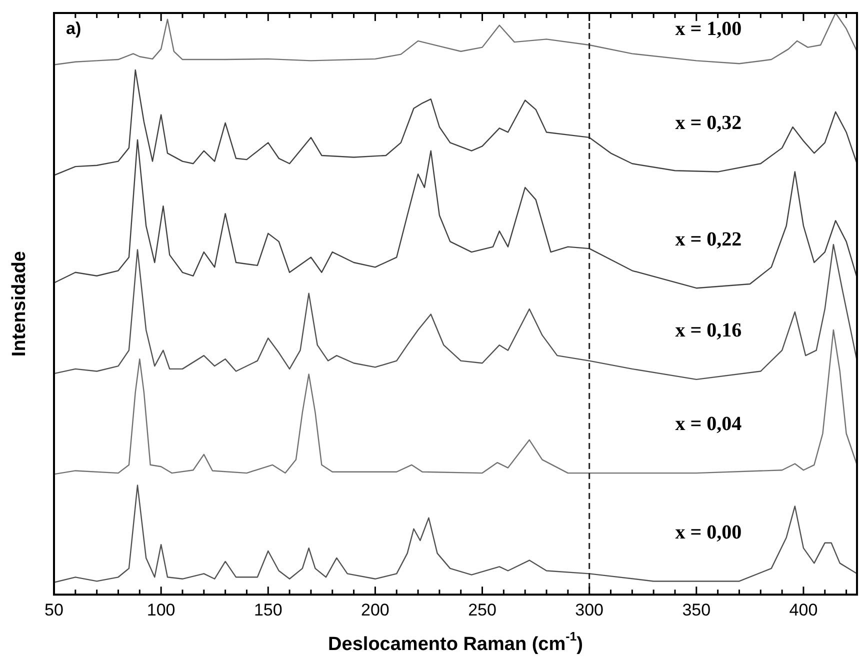 Image resolution: width=859 pixels, height=663 pixels. Describe the element at coordinates (708, 29) in the screenshot. I see `series-label: x = 1,00` at that location.